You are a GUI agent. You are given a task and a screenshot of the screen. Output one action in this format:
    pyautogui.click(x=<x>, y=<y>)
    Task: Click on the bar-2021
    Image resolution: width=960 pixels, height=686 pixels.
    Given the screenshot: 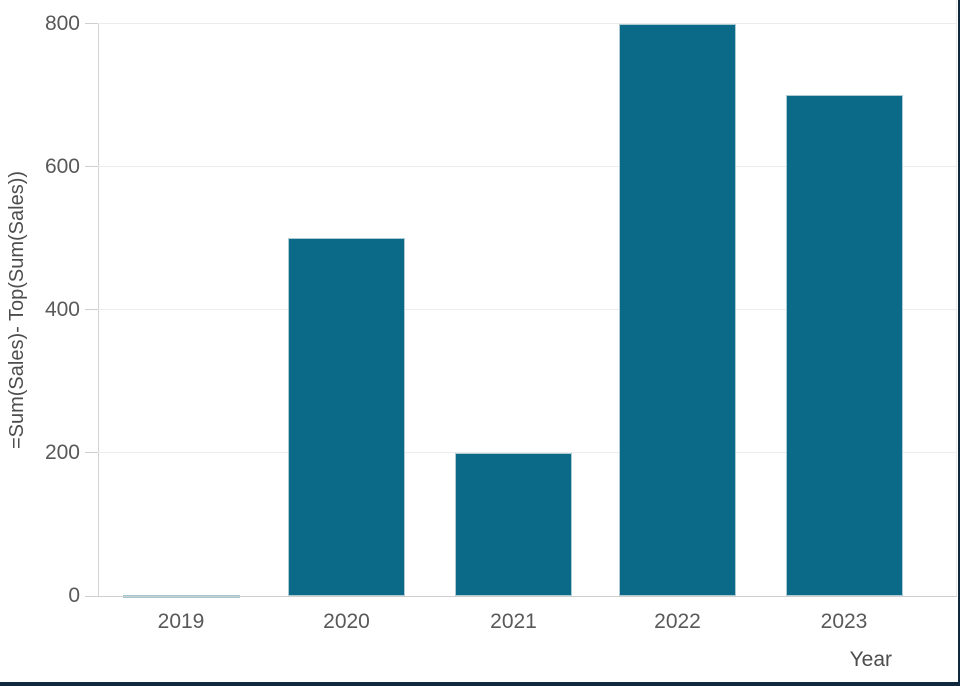 What is the action you would take?
    pyautogui.click(x=513, y=524)
    